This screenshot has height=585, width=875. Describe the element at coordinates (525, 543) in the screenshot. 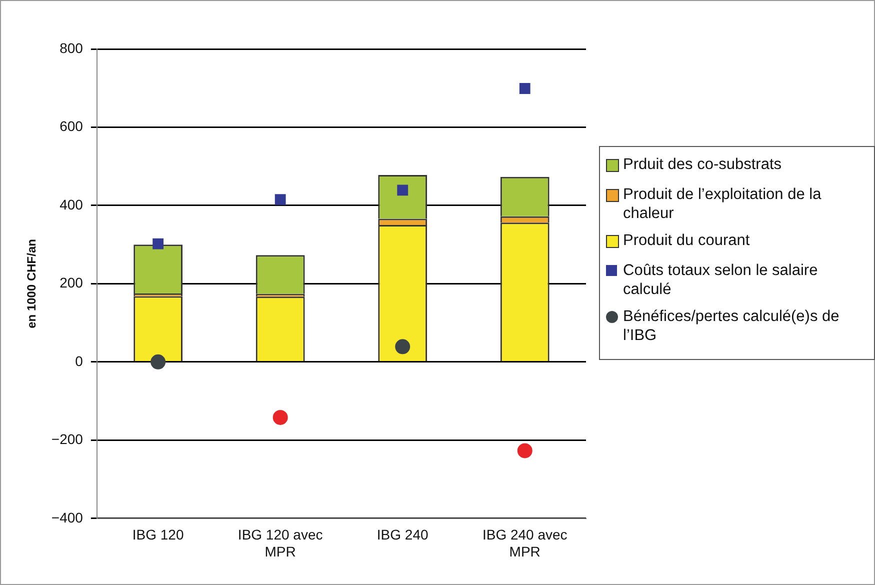

I see `x-tick-label: IBG 240 avec MPR` at that location.